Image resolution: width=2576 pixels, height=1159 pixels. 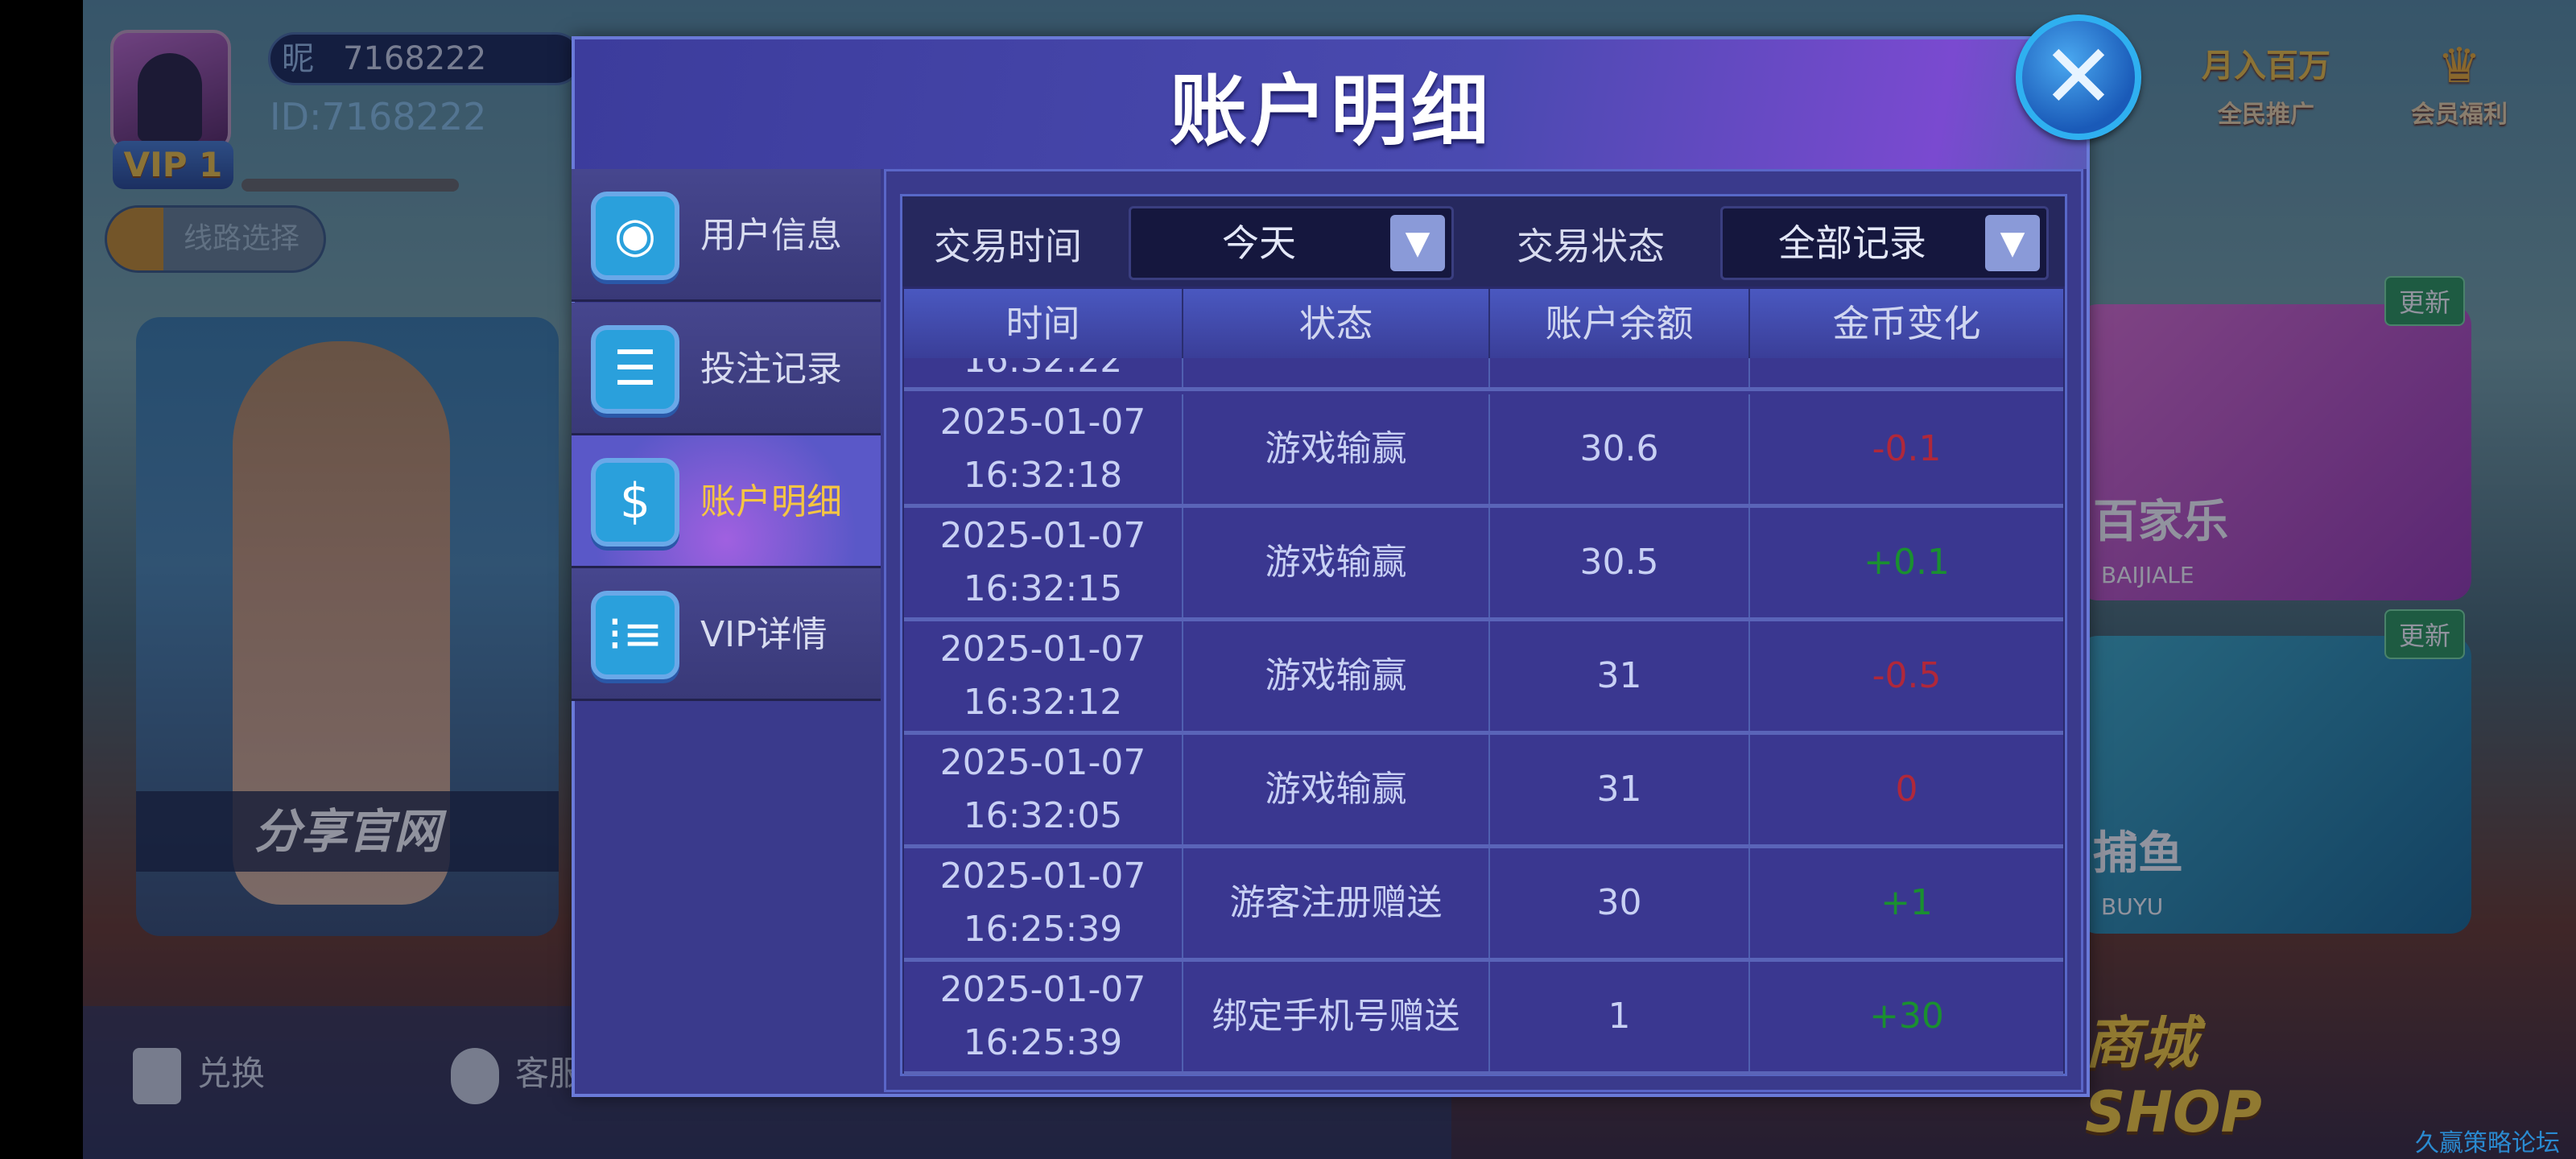 I want to click on sidebar-item-bet-records: ☰ 投注记录, so click(x=726, y=369).